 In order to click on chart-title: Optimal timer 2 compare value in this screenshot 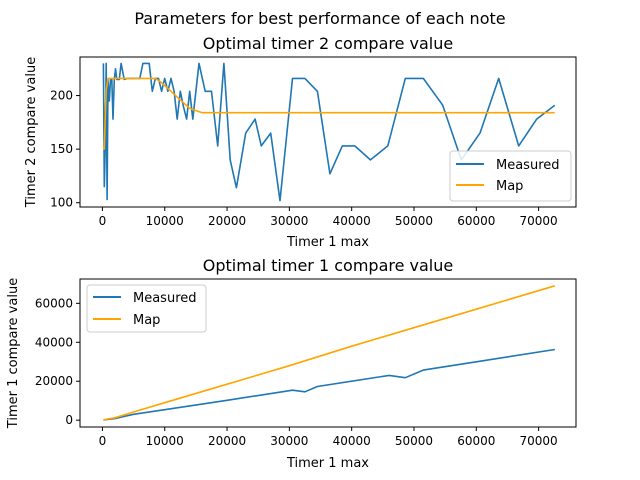, I will do `click(328, 43)`.